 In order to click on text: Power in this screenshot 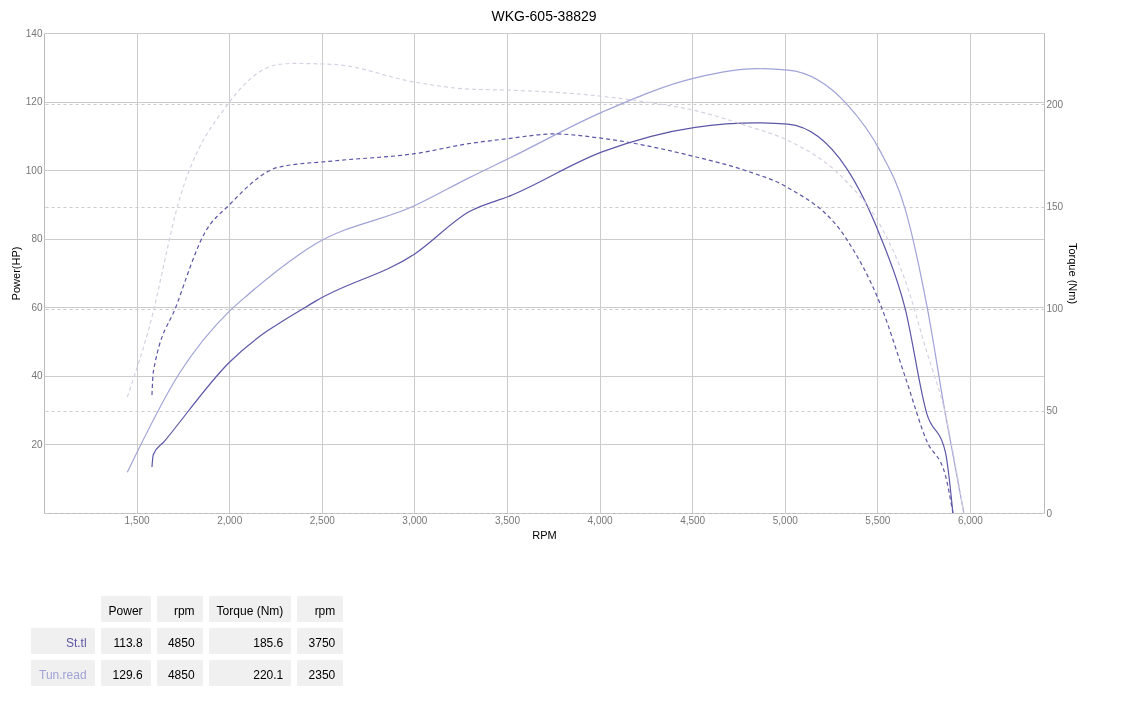, I will do `click(125, 609)`.